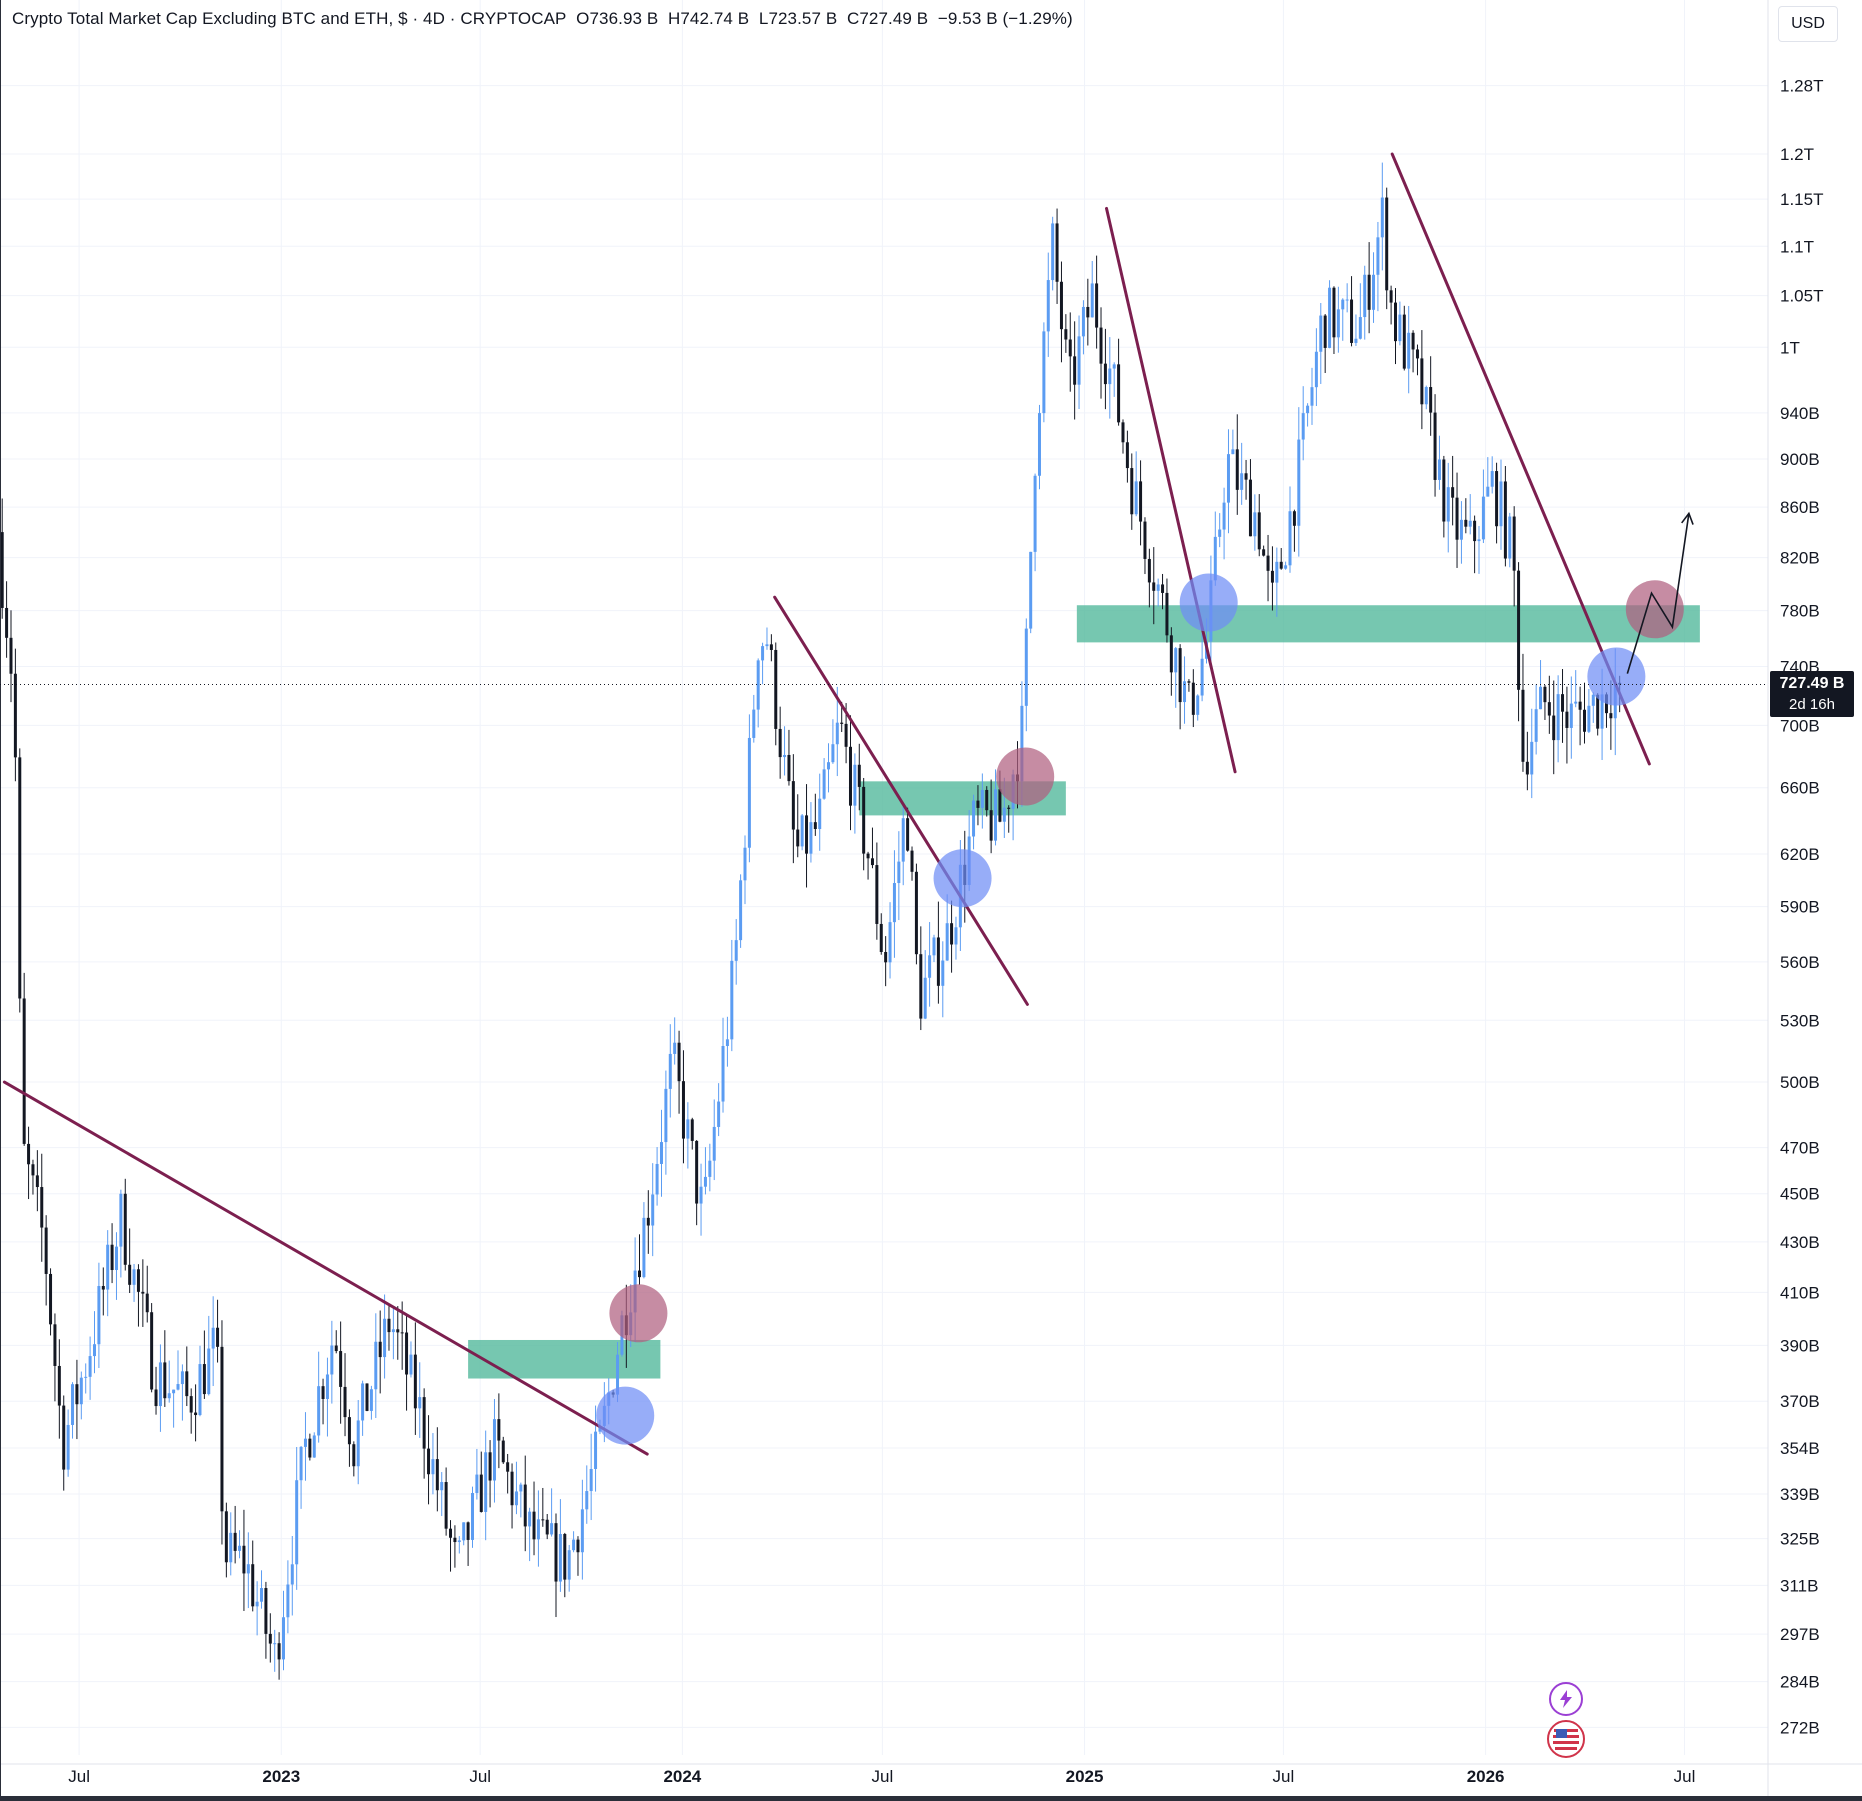  I want to click on lightning-icon, so click(1566, 1699).